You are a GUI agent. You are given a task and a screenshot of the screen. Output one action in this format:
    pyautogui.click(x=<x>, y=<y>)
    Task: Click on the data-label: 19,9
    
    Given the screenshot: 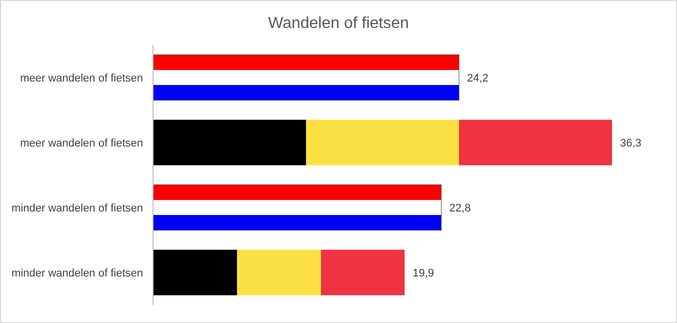 What is the action you would take?
    pyautogui.click(x=423, y=273)
    